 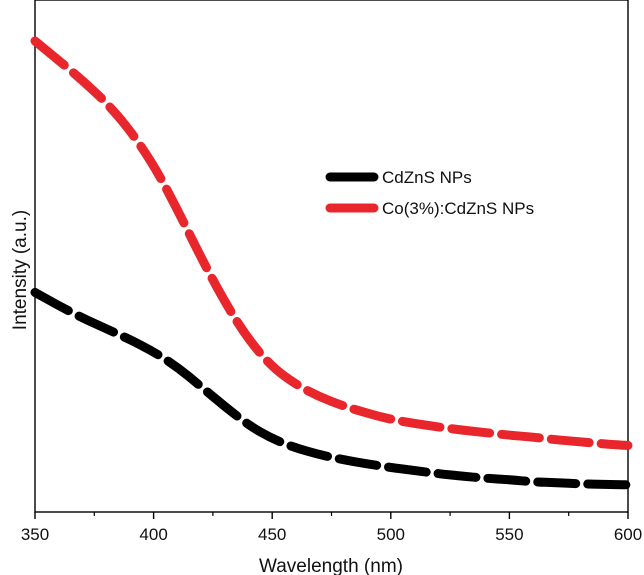 What do you see at coordinates (331, 565) in the screenshot?
I see `x-axis-label: Wavelength (nm)` at bounding box center [331, 565].